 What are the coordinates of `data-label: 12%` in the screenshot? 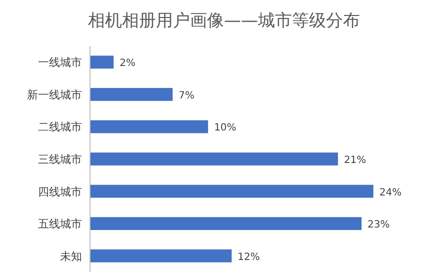 It's located at (249, 257).